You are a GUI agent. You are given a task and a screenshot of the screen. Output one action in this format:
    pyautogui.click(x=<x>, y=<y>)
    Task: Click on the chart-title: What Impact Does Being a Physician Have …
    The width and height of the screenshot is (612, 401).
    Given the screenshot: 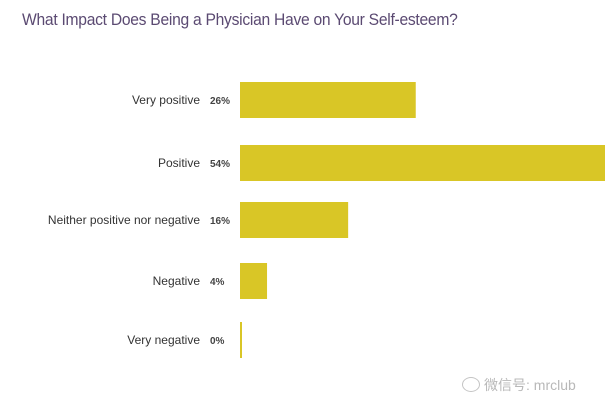 What is the action you would take?
    pyautogui.click(x=240, y=19)
    